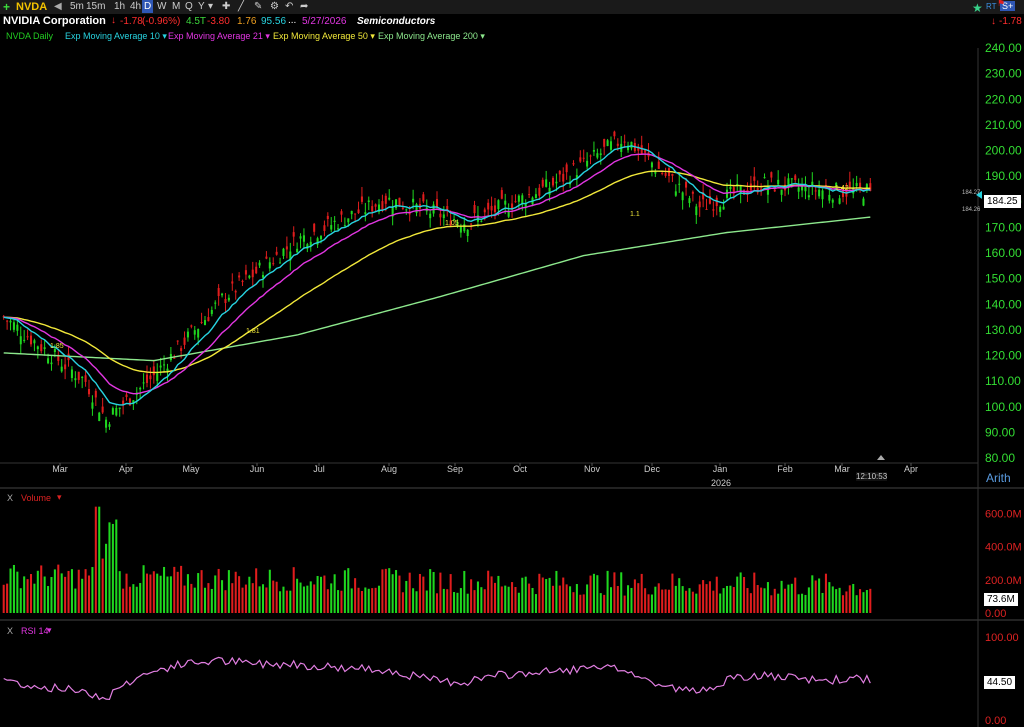 The image size is (1024, 727). What do you see at coordinates (35, 631) in the screenshot?
I see `rsi-pane-label: RSI 14` at bounding box center [35, 631].